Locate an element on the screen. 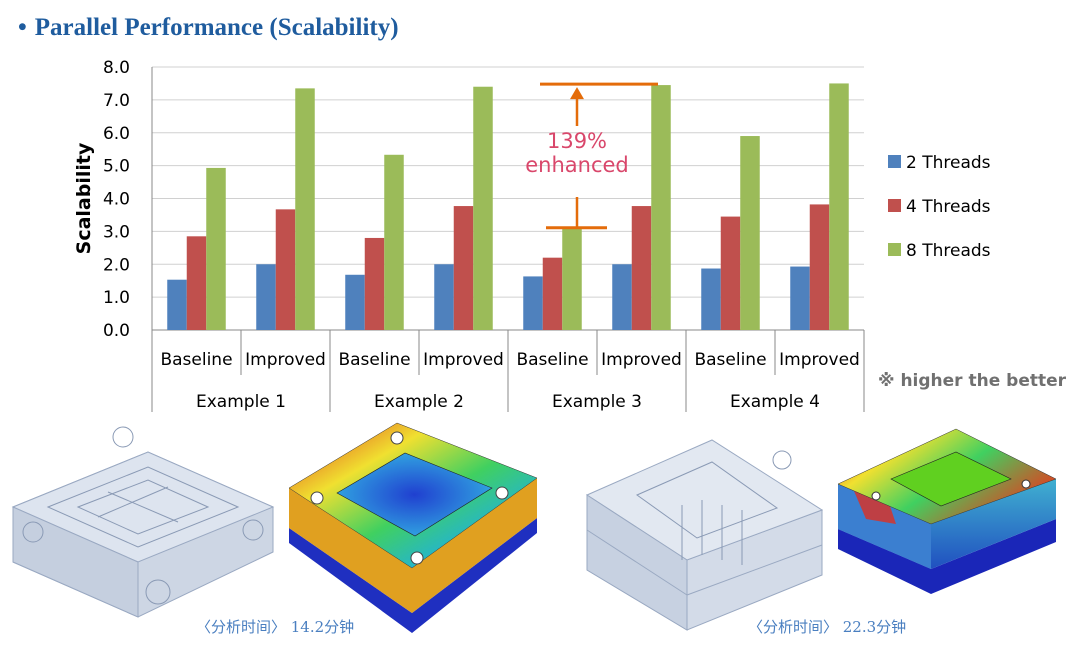 This screenshot has width=1080, height=648. y-tick-label: 2.0 is located at coordinates (116, 265).